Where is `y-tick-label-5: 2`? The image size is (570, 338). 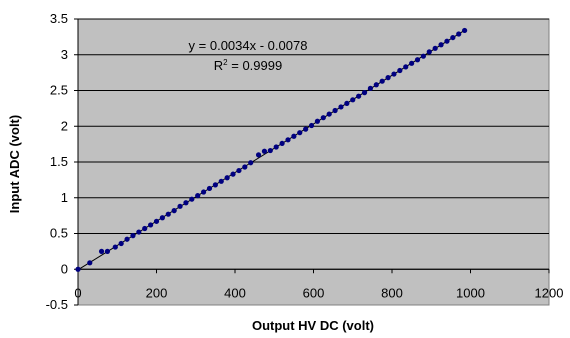
y-tick-label-5: 2 is located at coordinates (64, 125).